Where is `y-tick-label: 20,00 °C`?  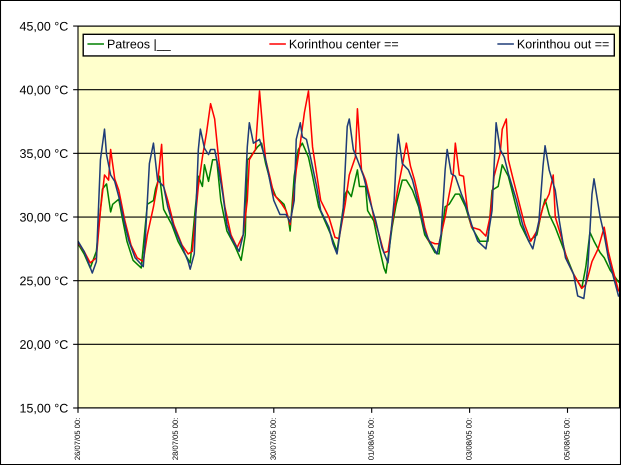
y-tick-label: 20,00 °C is located at coordinates (44, 345).